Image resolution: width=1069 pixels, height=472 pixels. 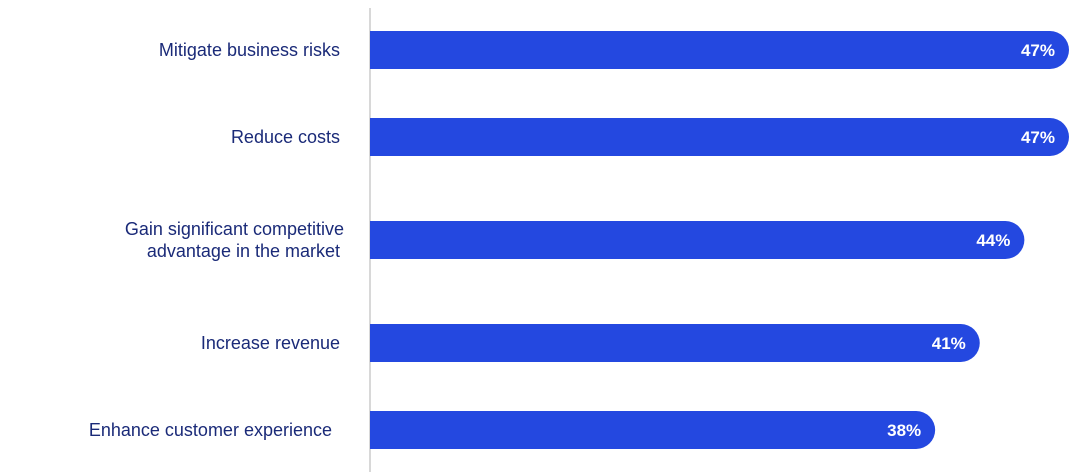 I want to click on category-label-line: Increase revenue, so click(x=270, y=343).